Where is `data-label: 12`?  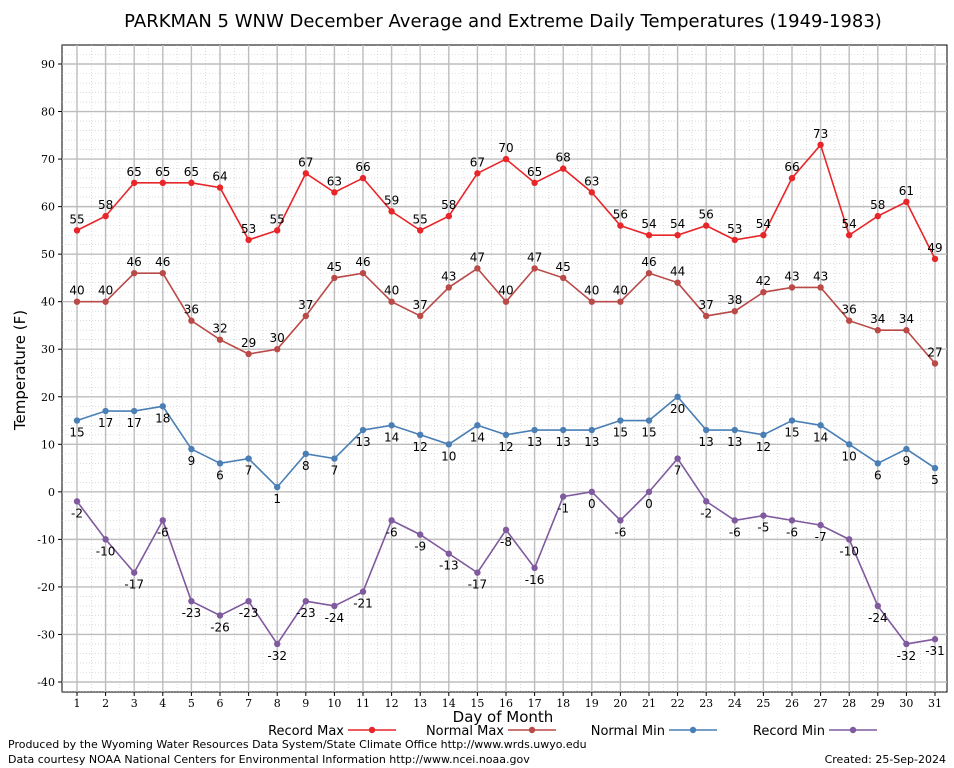
data-label: 12 is located at coordinates (763, 447).